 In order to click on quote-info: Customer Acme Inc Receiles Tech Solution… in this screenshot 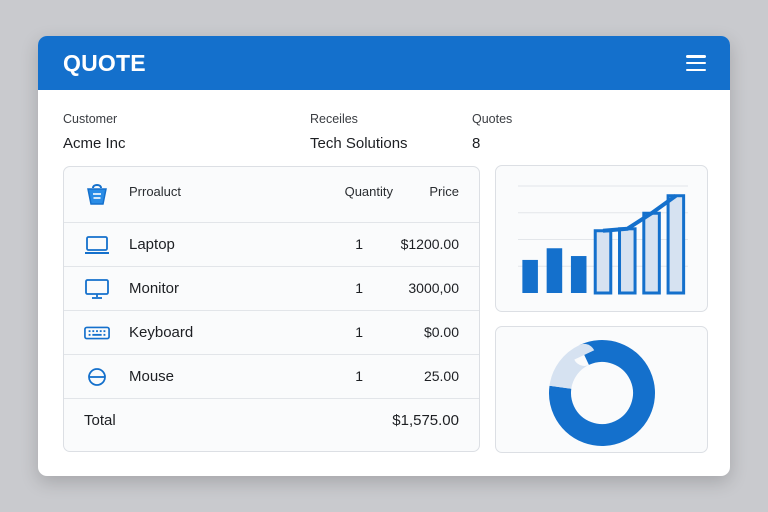, I will do `click(384, 132)`.